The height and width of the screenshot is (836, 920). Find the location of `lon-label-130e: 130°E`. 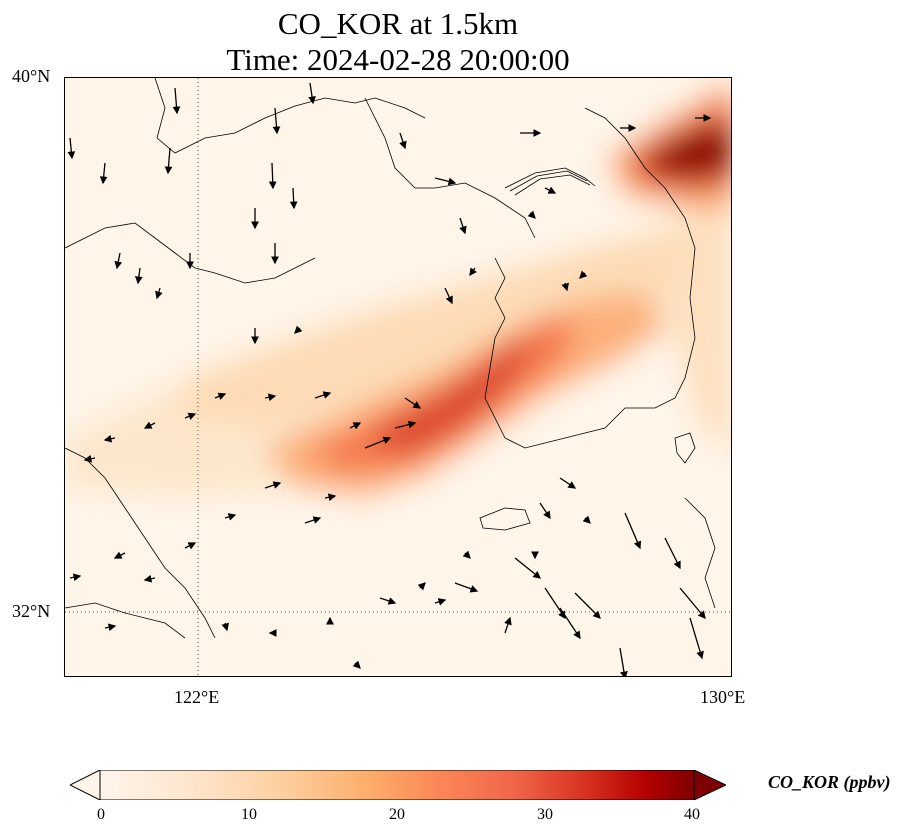

lon-label-130e: 130°E is located at coordinates (723, 697).